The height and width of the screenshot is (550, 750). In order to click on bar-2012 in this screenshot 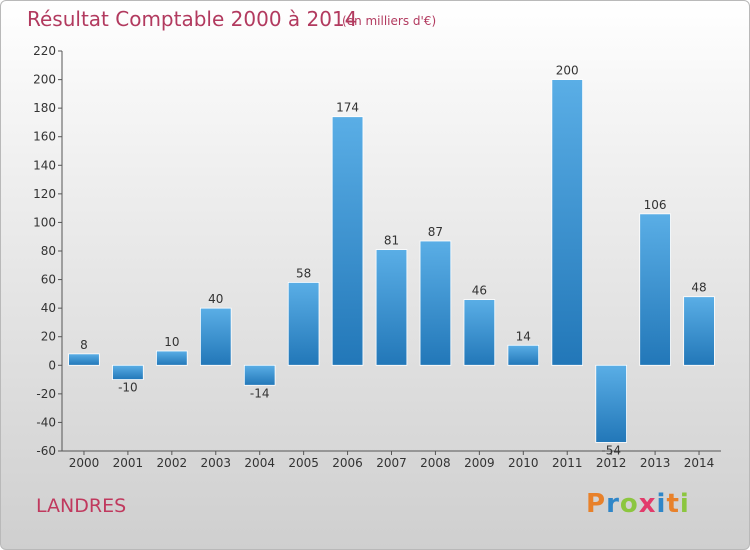, I will do `click(611, 403)`.